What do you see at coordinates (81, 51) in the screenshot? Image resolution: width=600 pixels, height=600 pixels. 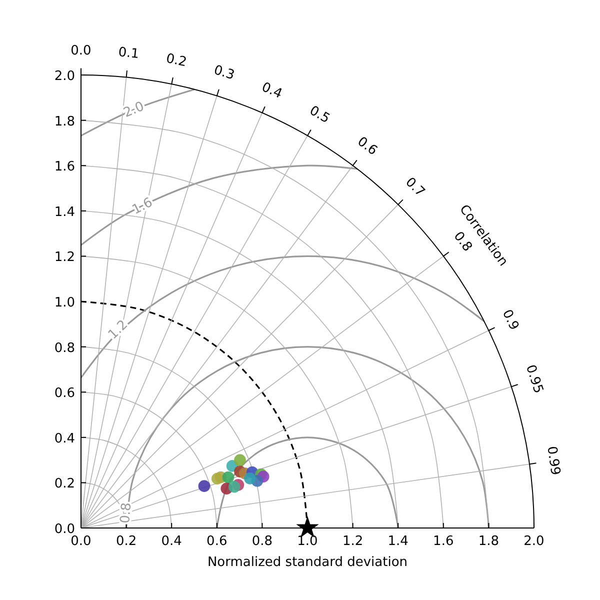 I see `text: 0.0` at bounding box center [81, 51].